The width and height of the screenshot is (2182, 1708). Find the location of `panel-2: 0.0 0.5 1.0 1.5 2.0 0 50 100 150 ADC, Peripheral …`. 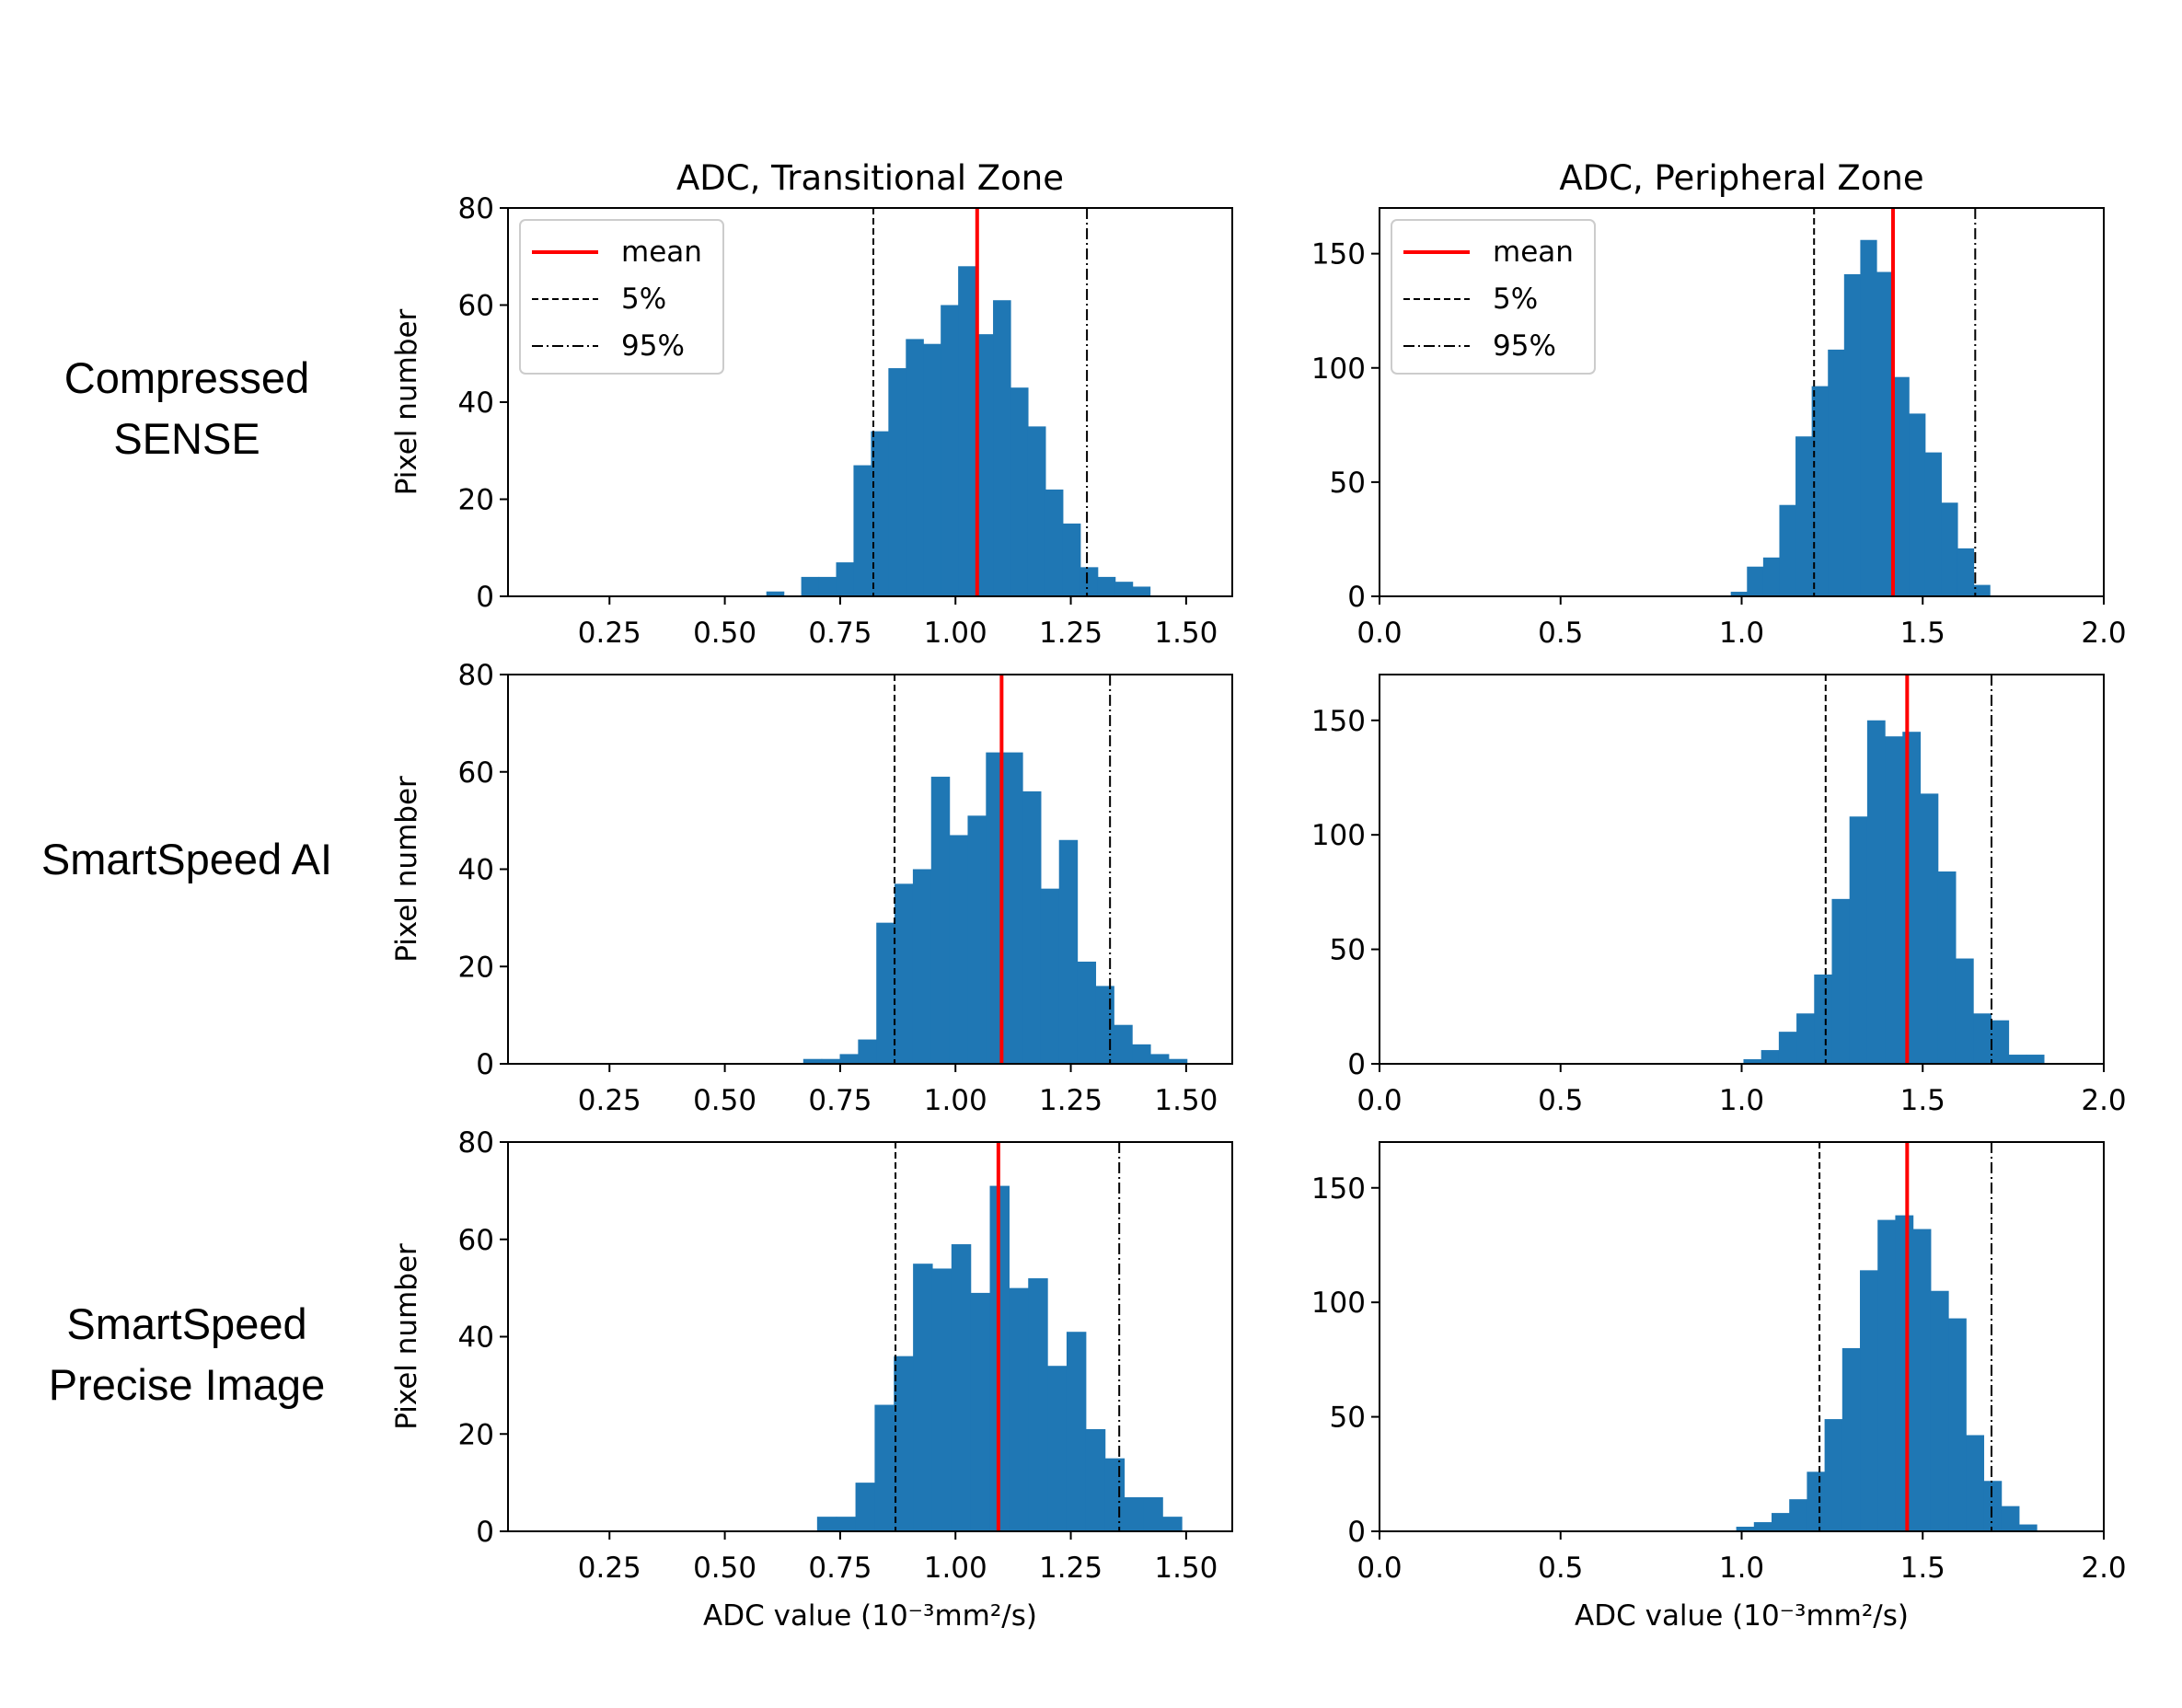

panel-2: 0.0 0.5 1.0 1.5 2.0 0 50 100 150 ADC, Peripheral … is located at coordinates (1719, 404).